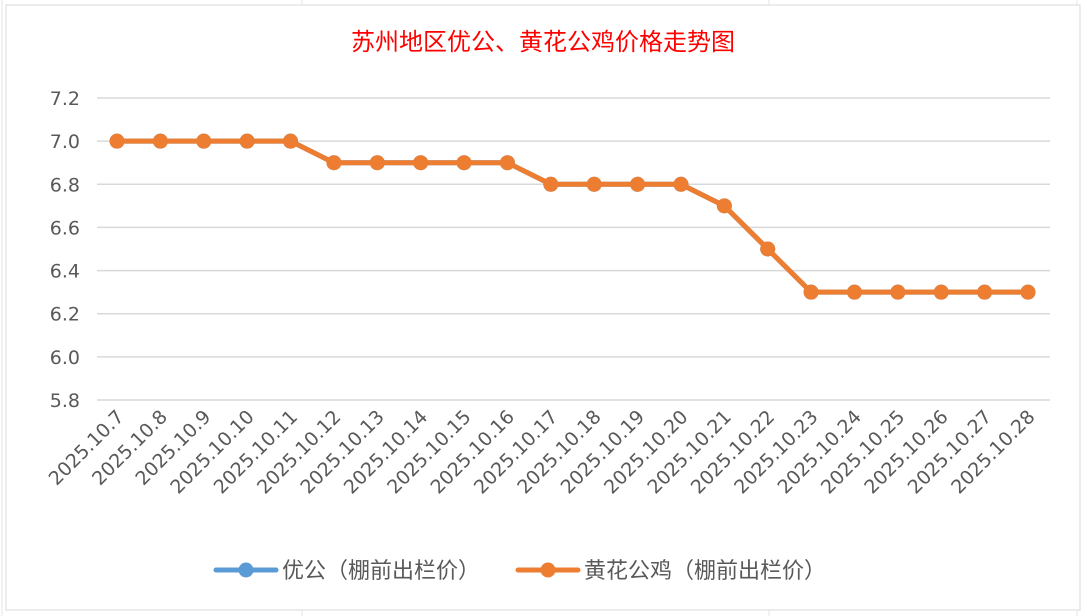  I want to click on legend-label: 黄花公鸡（棚前出栏价）, so click(705, 571).